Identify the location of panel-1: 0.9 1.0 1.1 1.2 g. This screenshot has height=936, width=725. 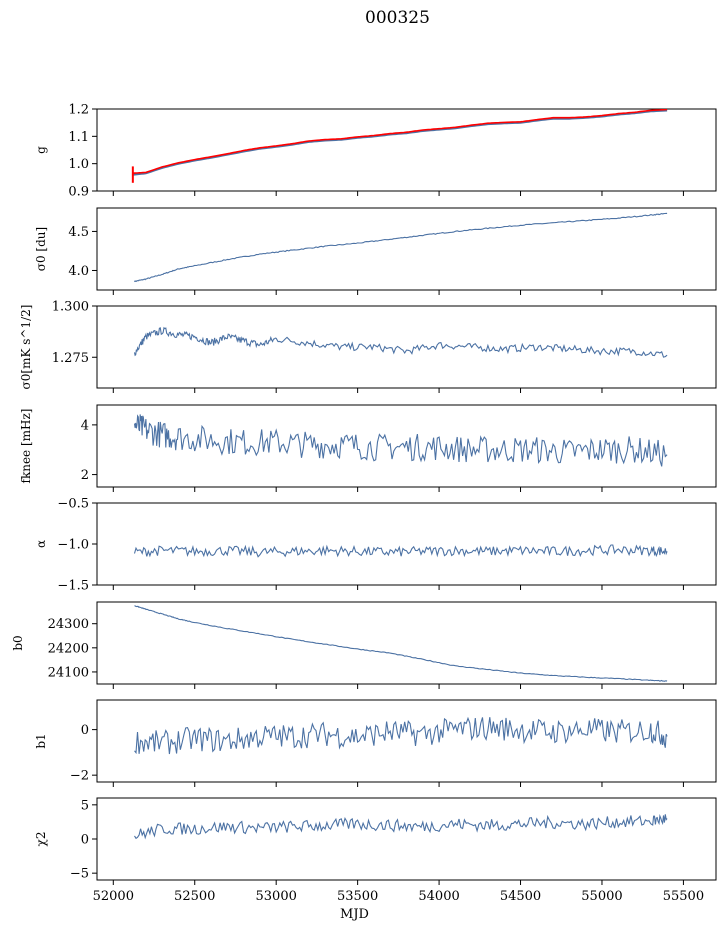
(375, 151).